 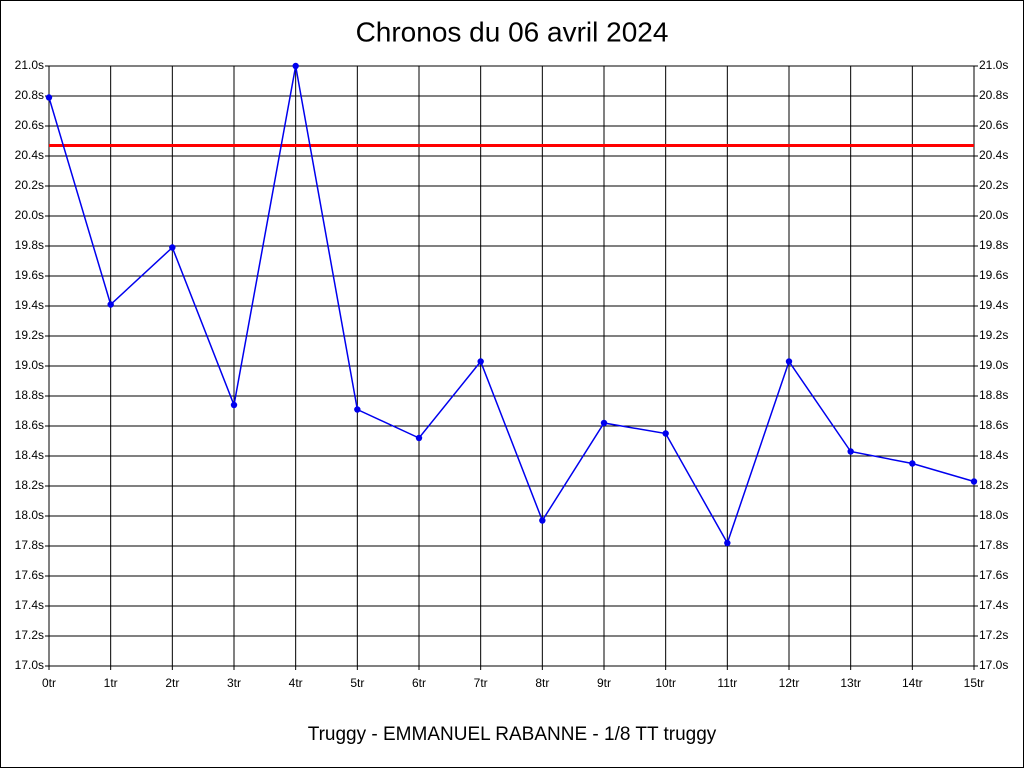 What do you see at coordinates (993, 365) in the screenshot?
I see `y2-tick-label: 19.0s` at bounding box center [993, 365].